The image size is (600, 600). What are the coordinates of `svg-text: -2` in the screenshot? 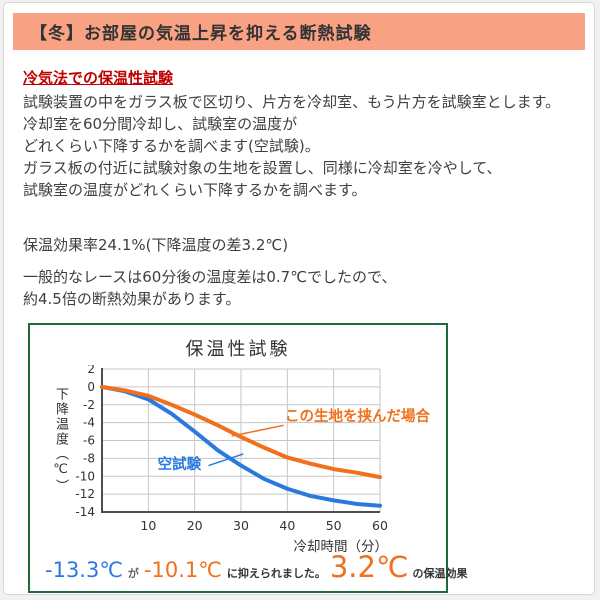 It's located at (89, 405).